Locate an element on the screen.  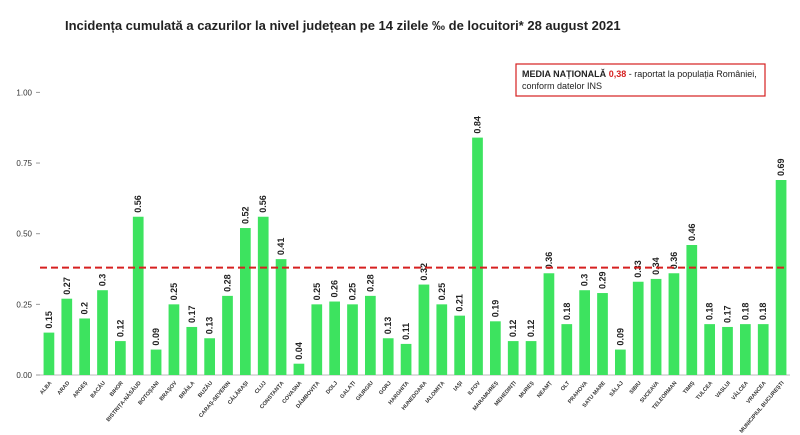
y-tick-label: 0.00 is located at coordinates (24, 375).